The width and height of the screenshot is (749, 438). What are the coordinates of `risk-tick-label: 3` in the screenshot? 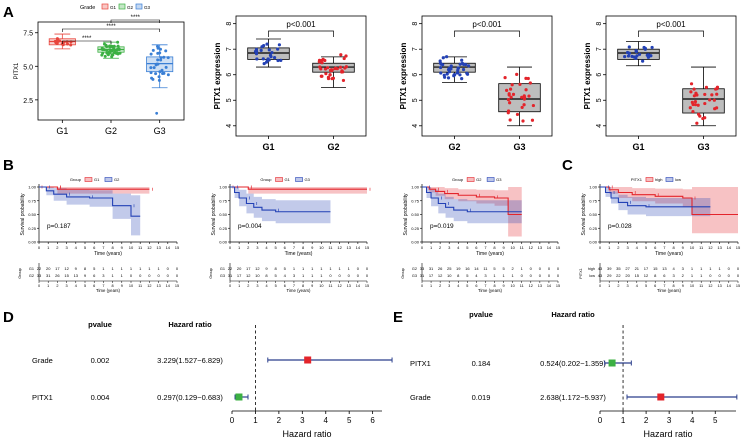 It's located at (628, 286).